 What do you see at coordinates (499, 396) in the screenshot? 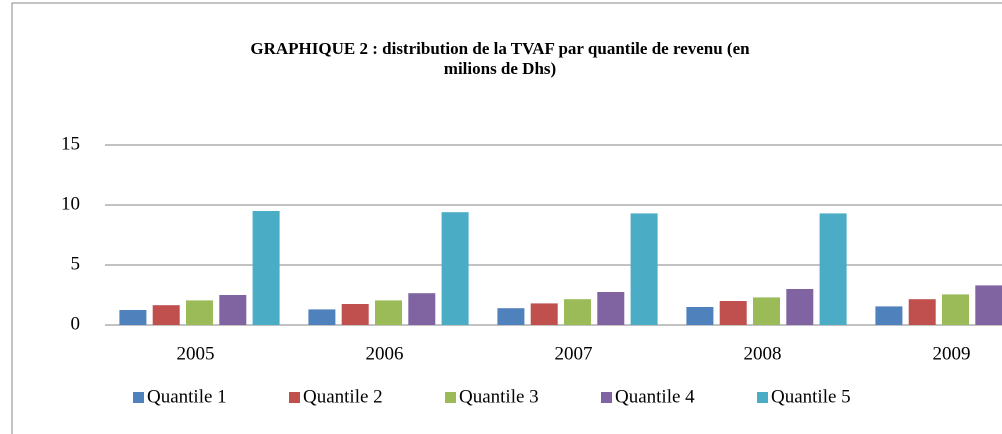
I see `legend-label: Quantile 3` at bounding box center [499, 396].